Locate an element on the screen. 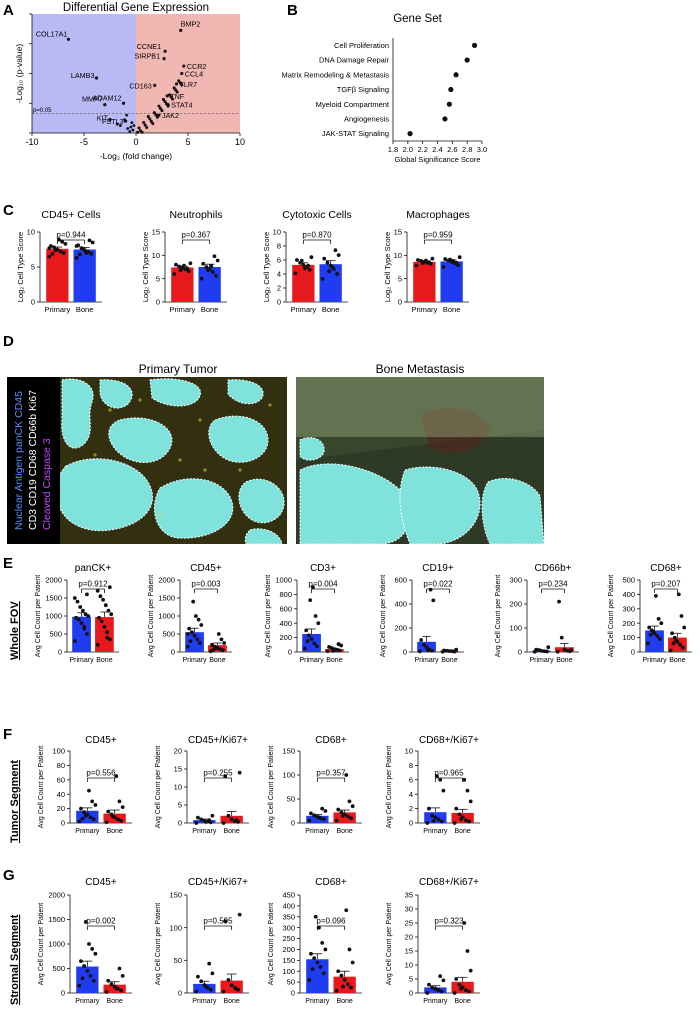 The height and width of the screenshot is (1021, 700). pvalue-label: p=0.912 is located at coordinates (93, 584).